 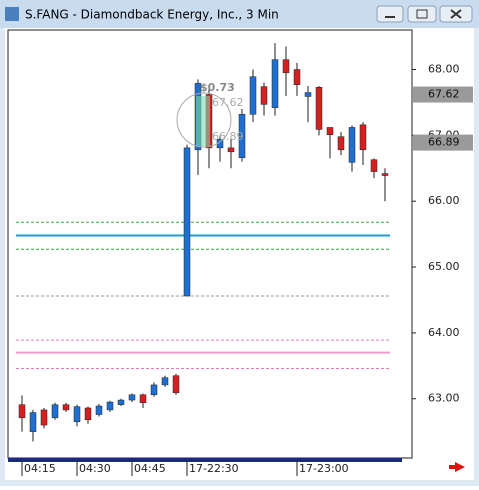 What do you see at coordinates (152, 15) in the screenshot?
I see `window-title: S.FANG - Diamondback Energy, Inc., 3 Min` at bounding box center [152, 15].